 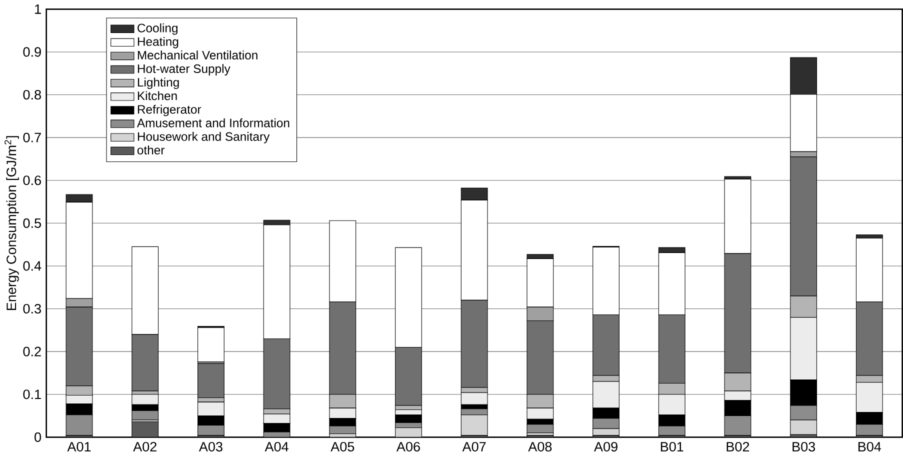 I want to click on legend-label: Housework and Sanitary, so click(x=204, y=138).